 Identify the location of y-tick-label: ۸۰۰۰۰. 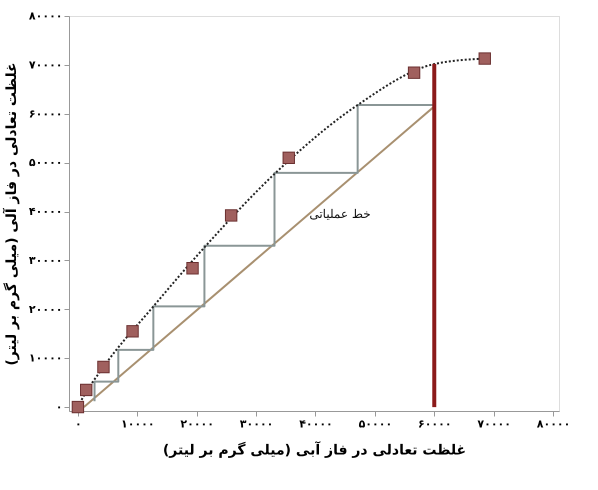
(45, 16).